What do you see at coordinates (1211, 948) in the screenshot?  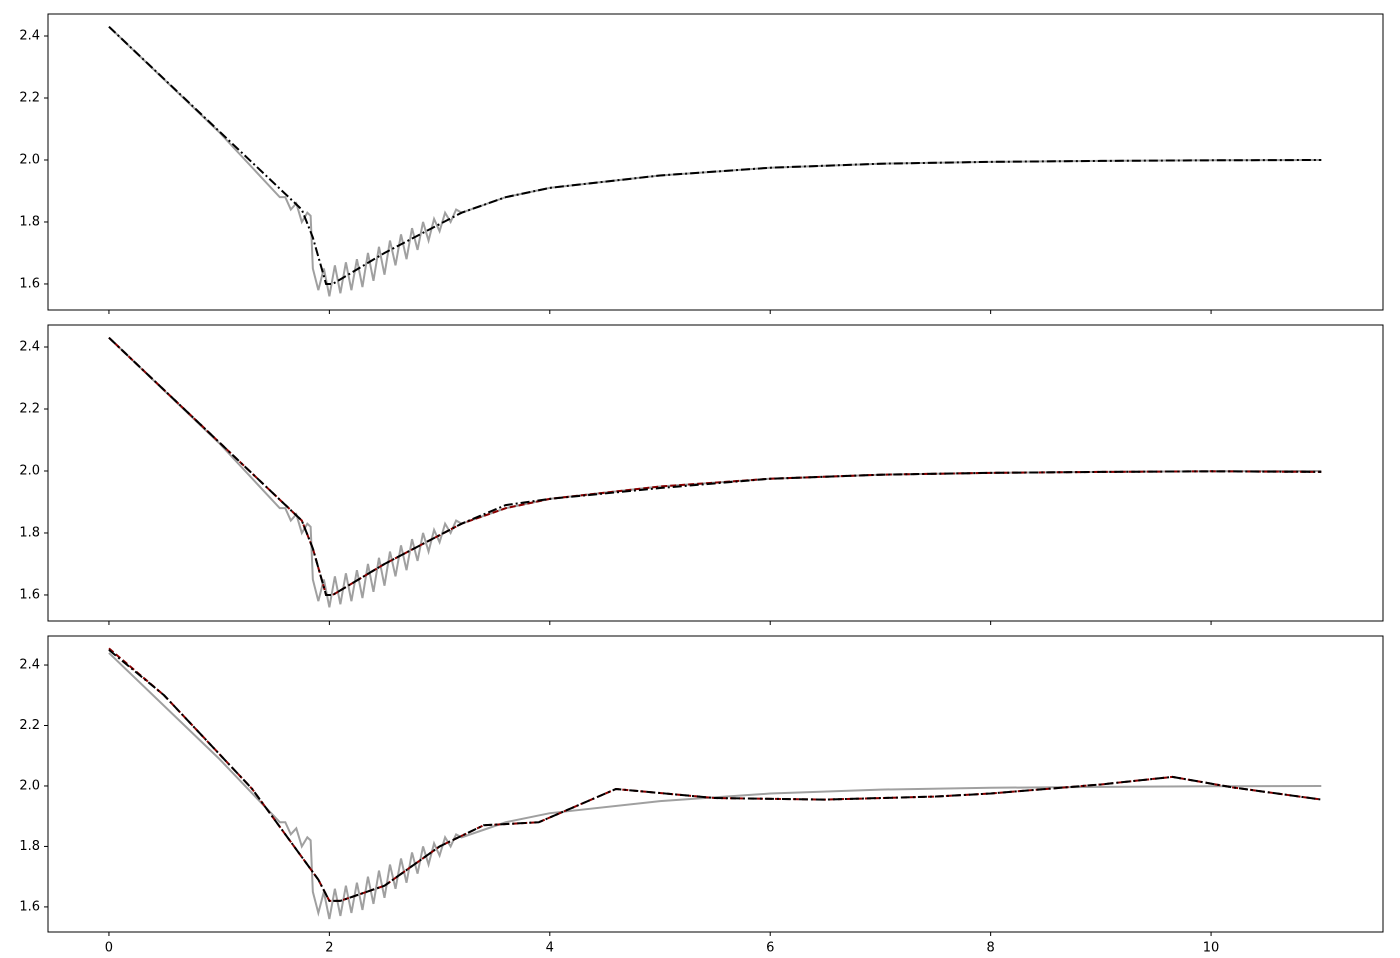 I see `x-tick-label: 10` at bounding box center [1211, 948].